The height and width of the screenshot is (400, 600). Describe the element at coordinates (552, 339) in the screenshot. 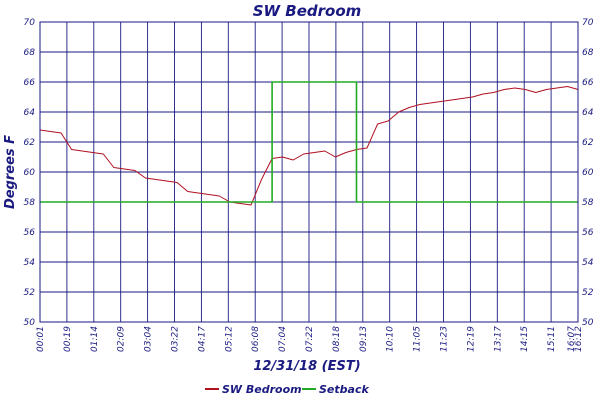

I see `x-tick-label: 15:11` at that location.